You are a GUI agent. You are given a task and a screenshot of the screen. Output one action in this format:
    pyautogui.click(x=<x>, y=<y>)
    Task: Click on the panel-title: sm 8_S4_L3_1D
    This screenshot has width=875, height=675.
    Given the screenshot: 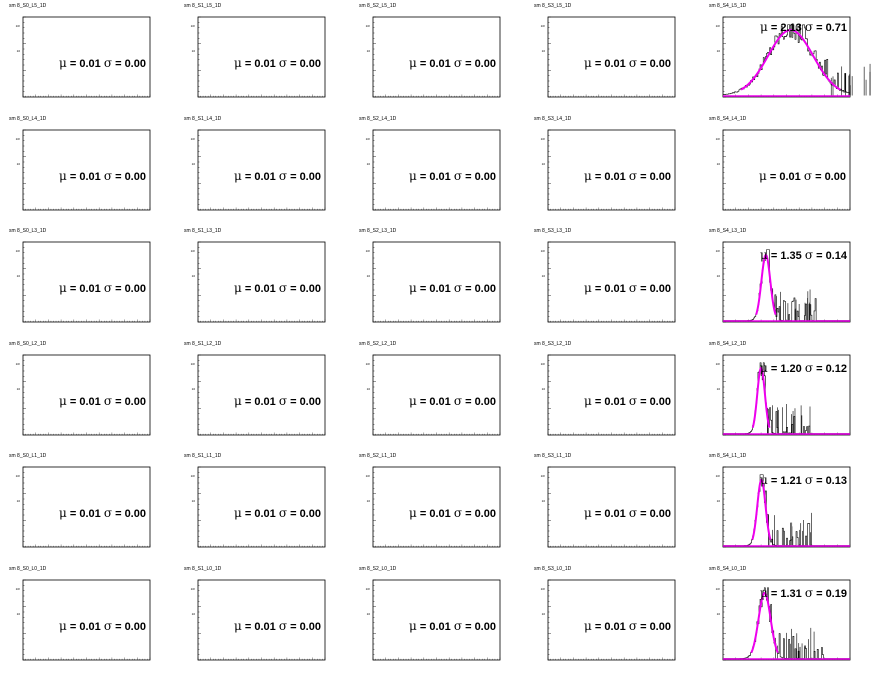 What is the action you would take?
    pyautogui.click(x=728, y=231)
    